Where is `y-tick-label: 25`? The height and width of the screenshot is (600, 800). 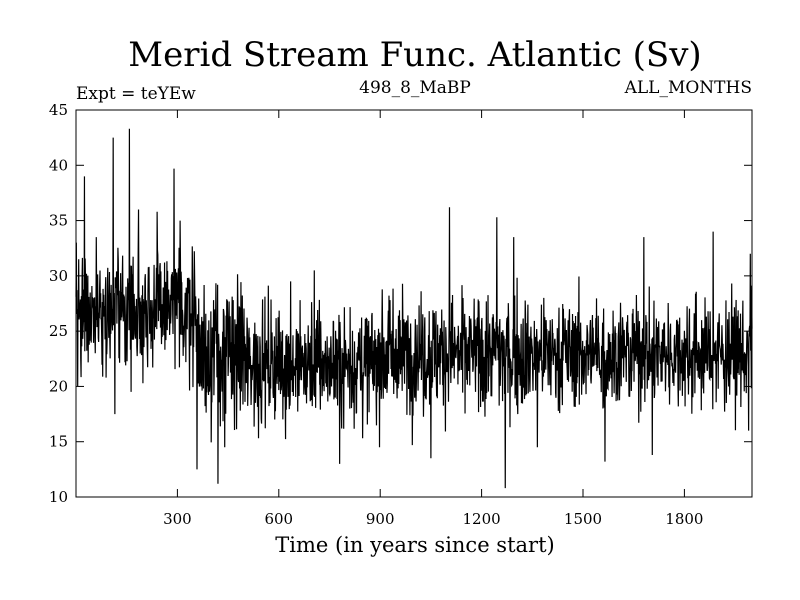
y-tick-label: 25 is located at coordinates (58, 331).